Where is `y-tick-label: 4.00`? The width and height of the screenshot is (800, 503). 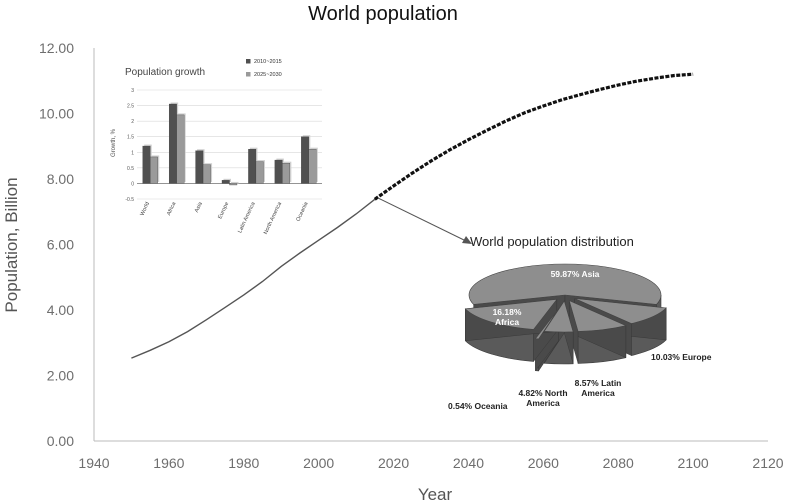
y-tick-label: 4.00 is located at coordinates (60, 310).